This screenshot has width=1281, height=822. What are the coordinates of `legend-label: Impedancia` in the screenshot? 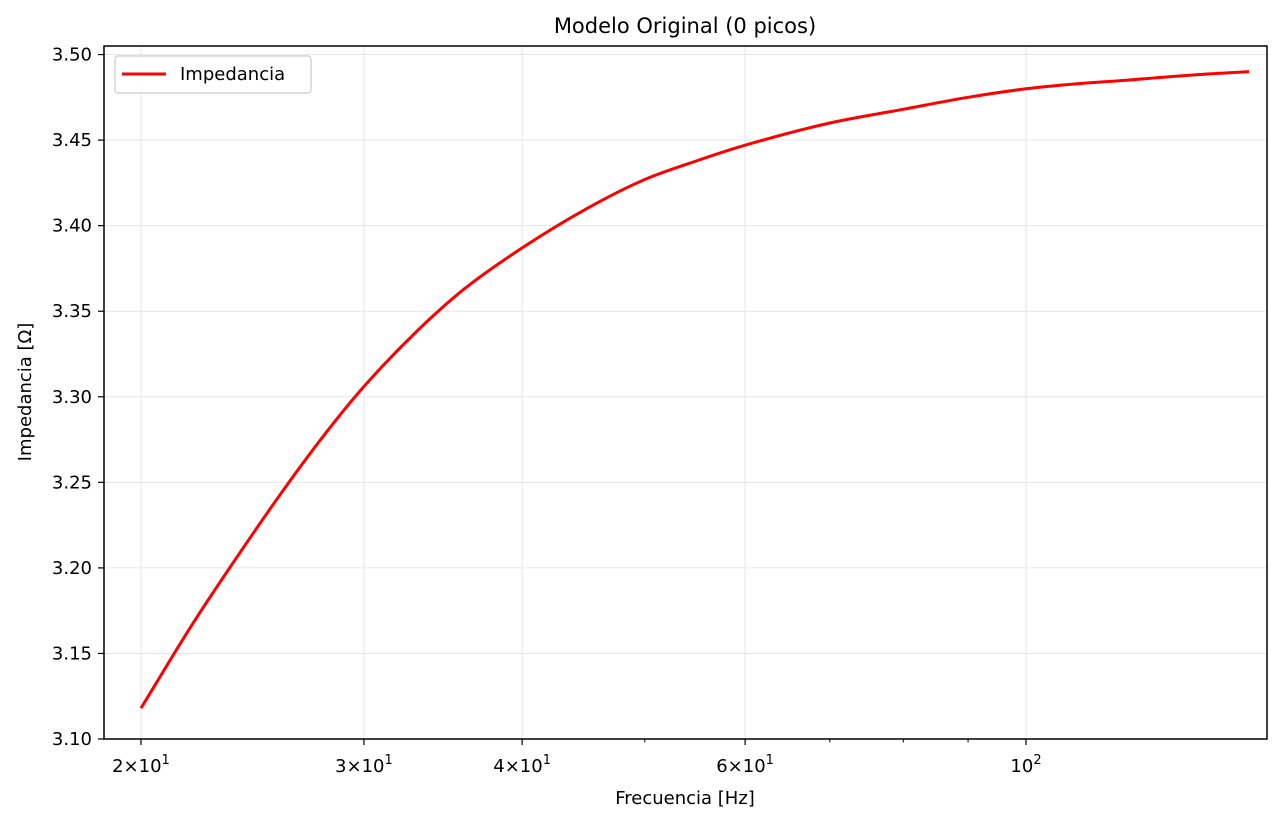 It's located at (232, 74).